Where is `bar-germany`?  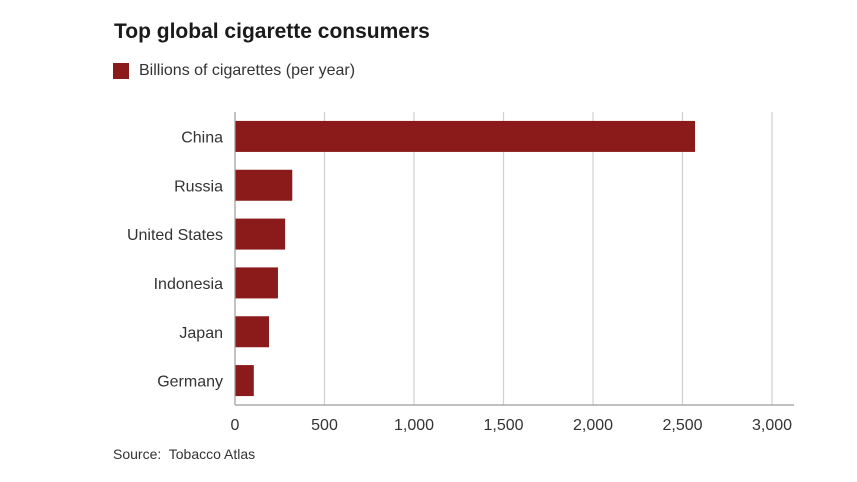 bar-germany is located at coordinates (244, 381).